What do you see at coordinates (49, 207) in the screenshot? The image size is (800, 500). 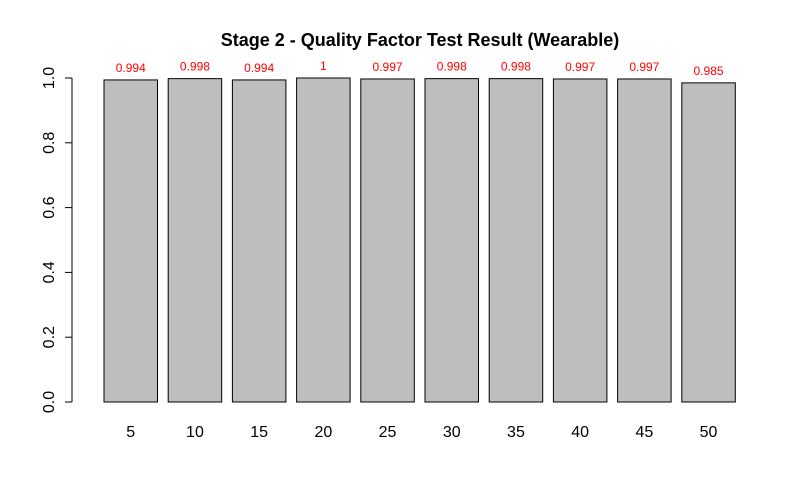 I see `y-tick-label: 0.6` at bounding box center [49, 207].